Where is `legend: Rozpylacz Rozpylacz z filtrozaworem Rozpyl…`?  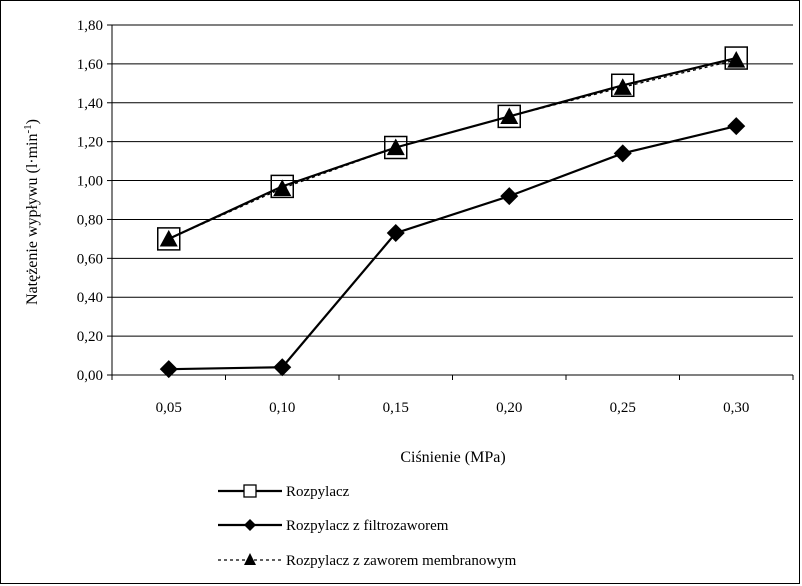 legend: Rozpylacz Rozpylacz z filtrozaworem Rozpyl… is located at coordinates (367, 526).